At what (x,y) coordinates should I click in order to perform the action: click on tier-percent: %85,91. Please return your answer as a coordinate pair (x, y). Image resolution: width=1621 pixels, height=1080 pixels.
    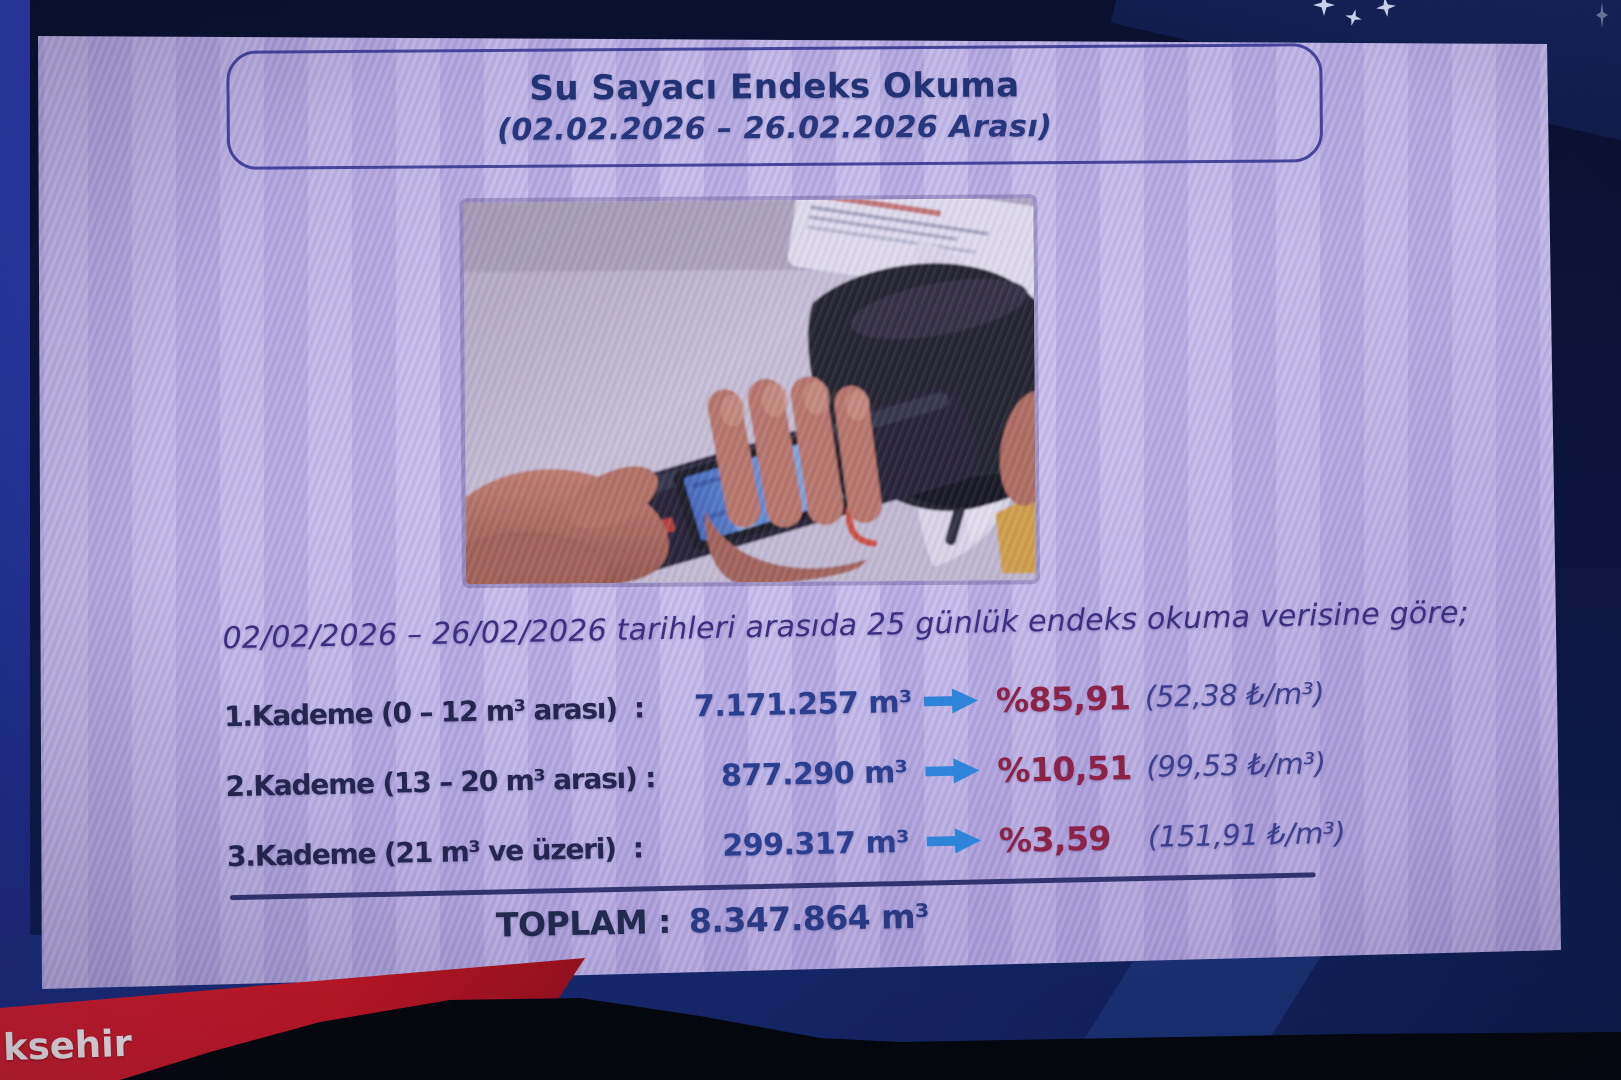
    Looking at the image, I should click on (1063, 698).